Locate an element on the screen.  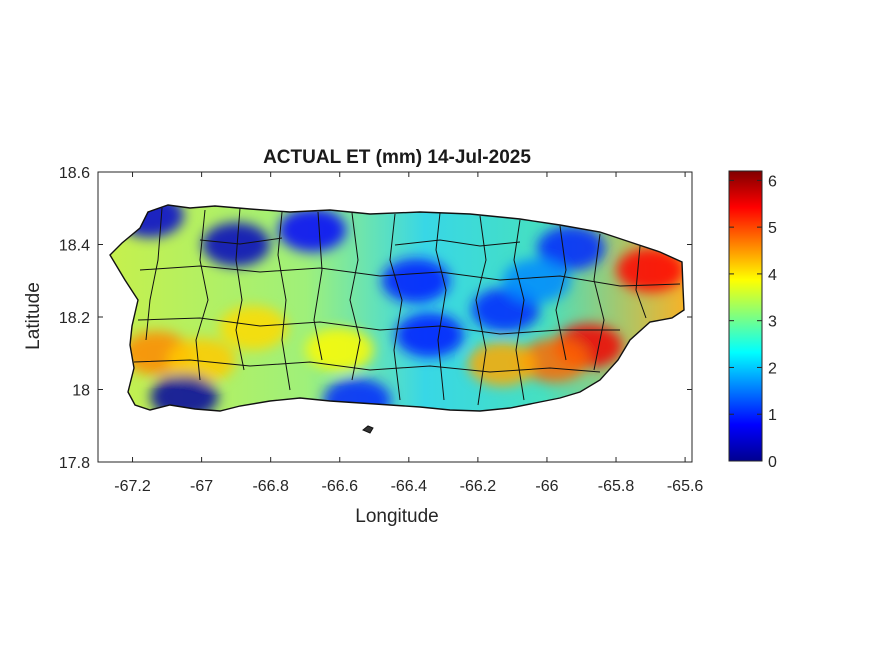
chart-title: ACTUAL ET (mm) 14-Jul-2025 is located at coordinates (397, 157).